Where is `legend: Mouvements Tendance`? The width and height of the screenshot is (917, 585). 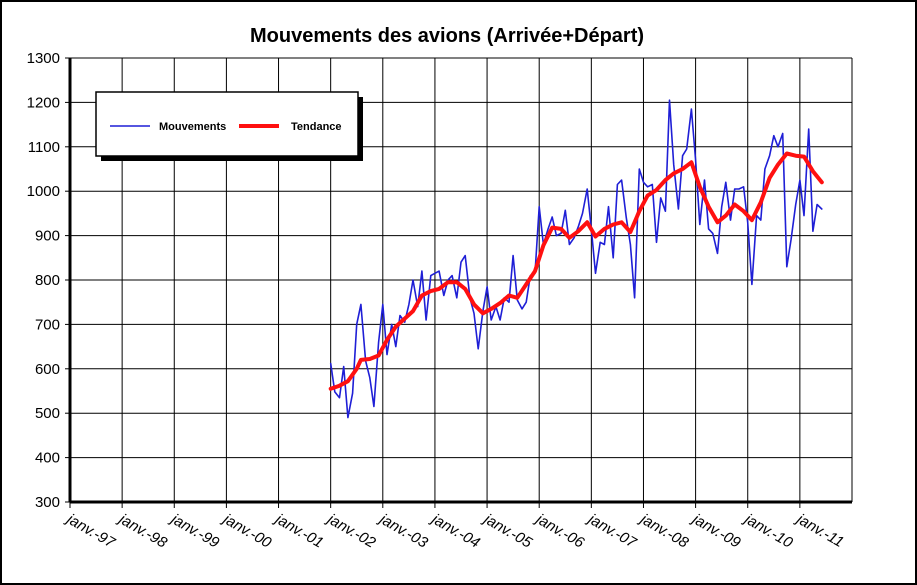 legend: Mouvements Tendance is located at coordinates (229, 126).